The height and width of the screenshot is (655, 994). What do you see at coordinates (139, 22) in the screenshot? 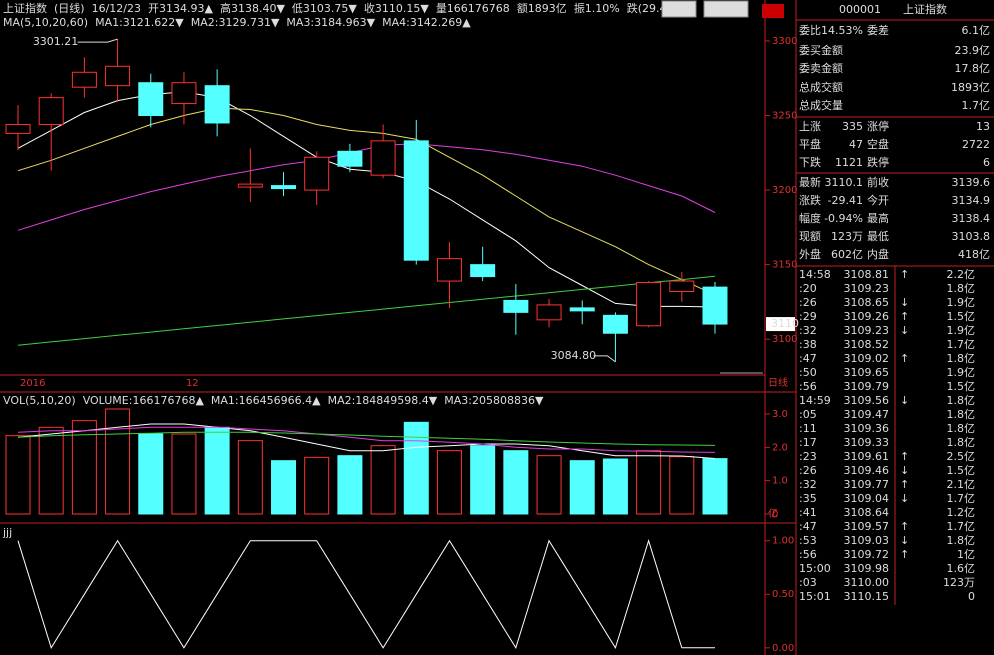
I see `legend-item: MA1:3121.622▼` at bounding box center [139, 22].